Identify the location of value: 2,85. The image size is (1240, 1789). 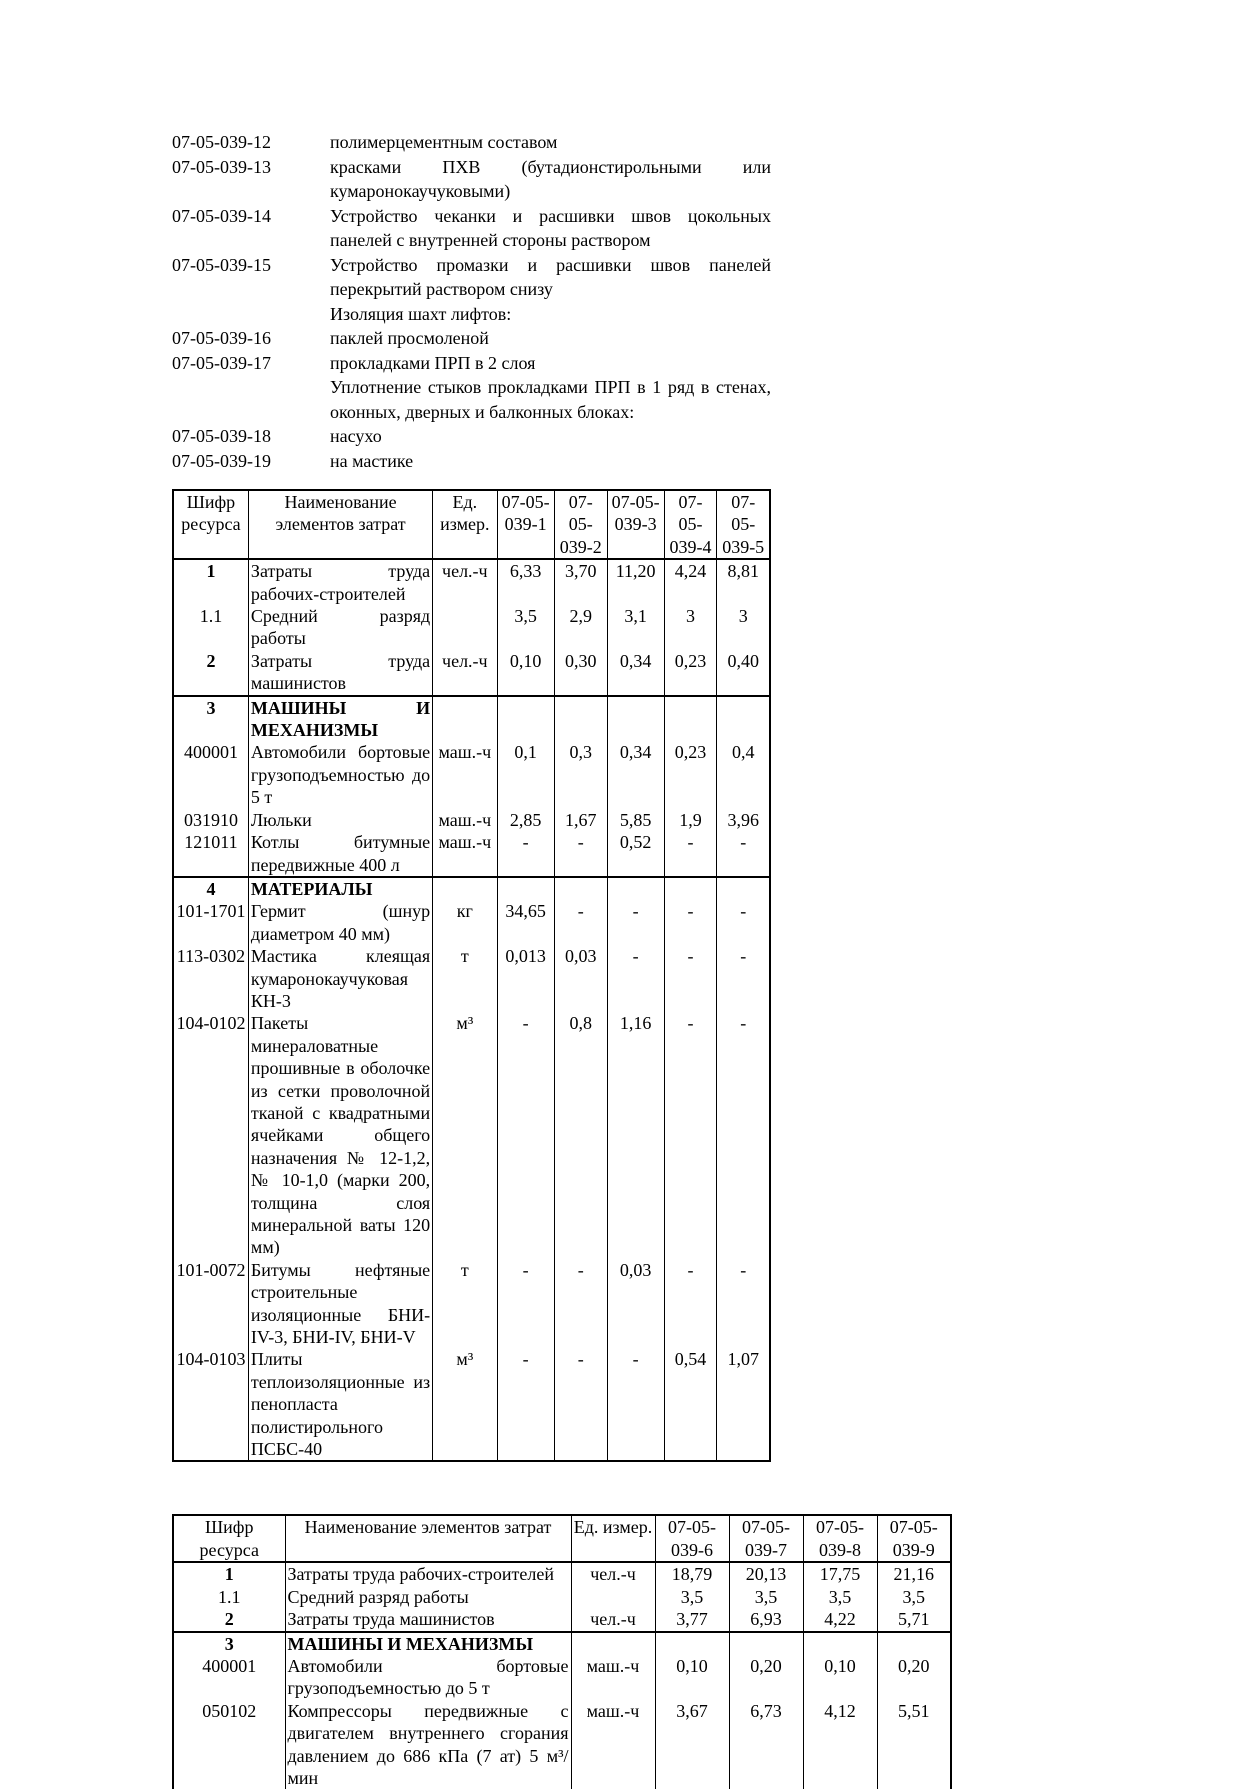
(525, 820).